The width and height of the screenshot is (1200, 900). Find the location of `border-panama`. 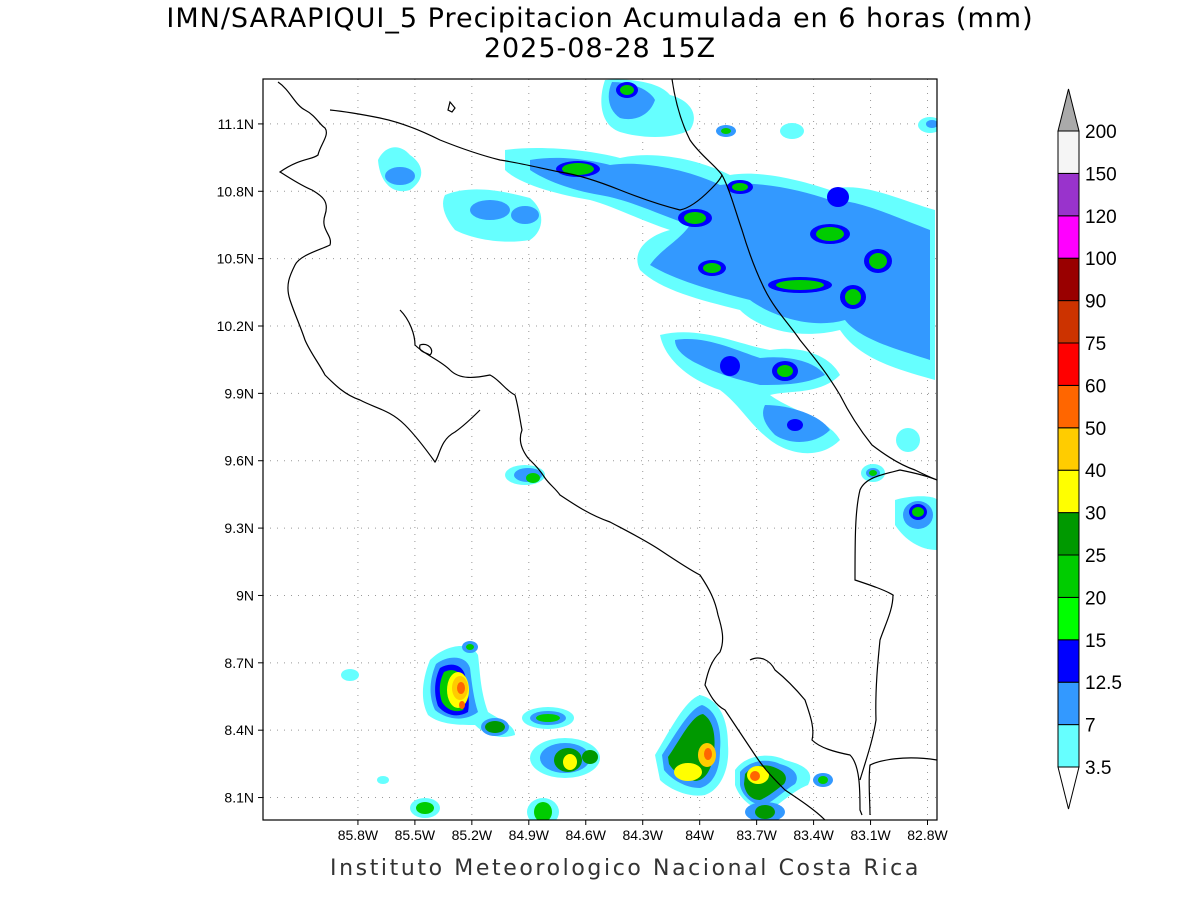

border-panama is located at coordinates (895, 625).